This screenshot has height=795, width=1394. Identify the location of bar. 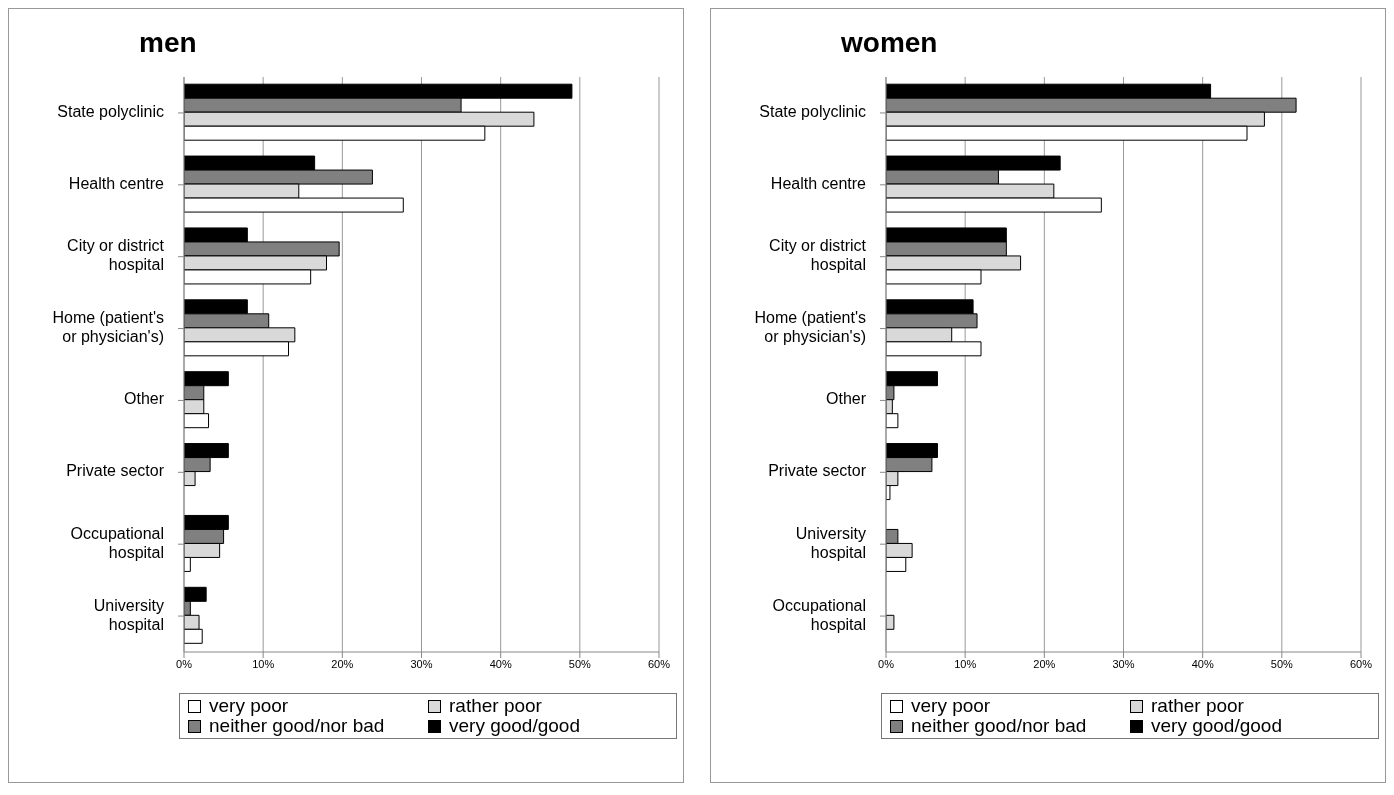
(890, 622).